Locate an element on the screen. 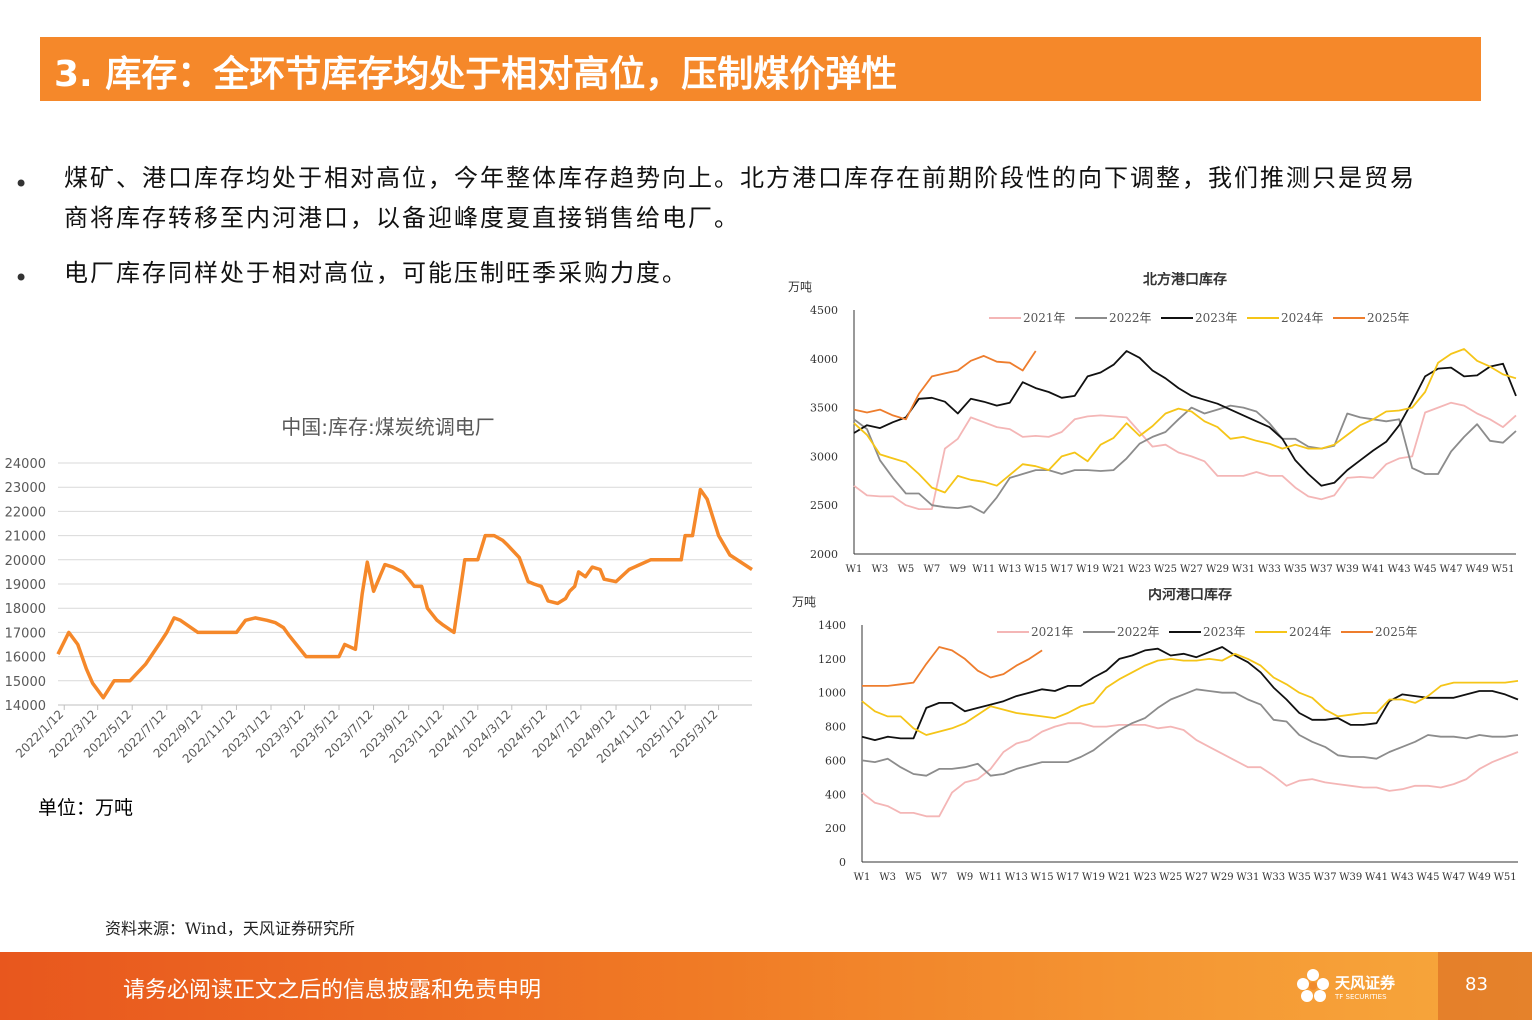  series-line-2025年 is located at coordinates (952, 666).